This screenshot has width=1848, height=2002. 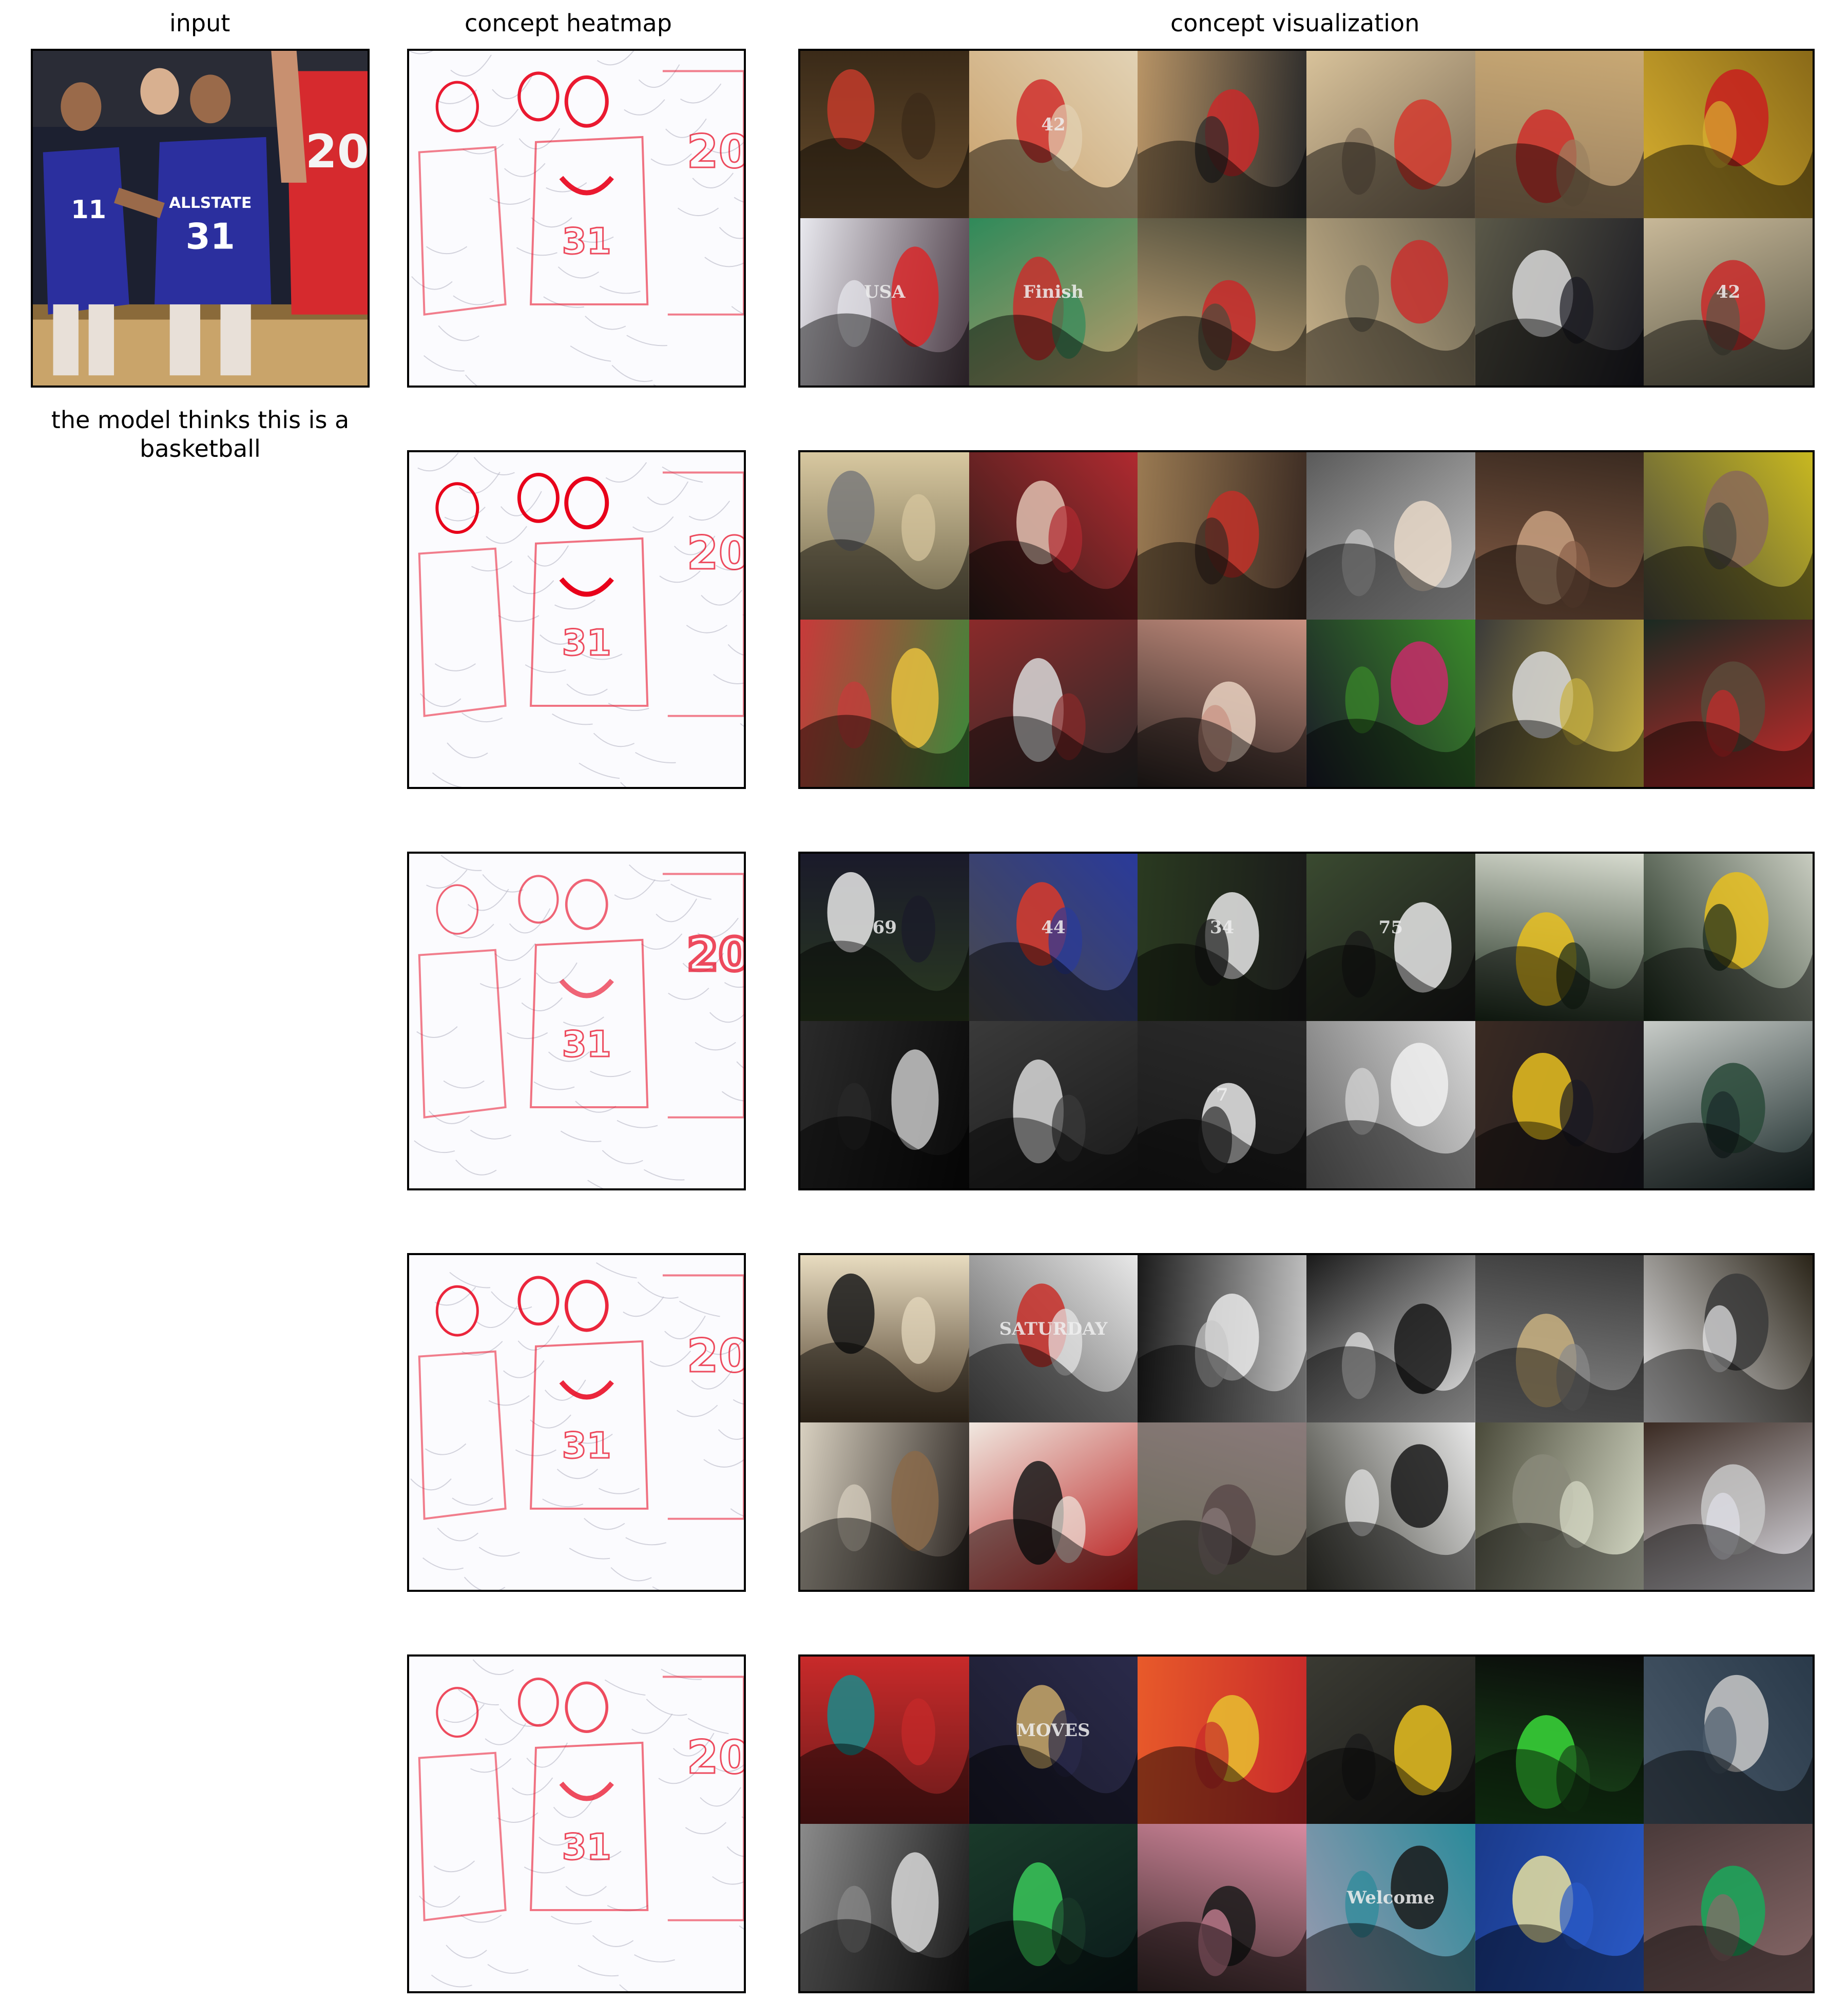 I want to click on concept-heatmap-3: 31 20, so click(x=576, y=1021).